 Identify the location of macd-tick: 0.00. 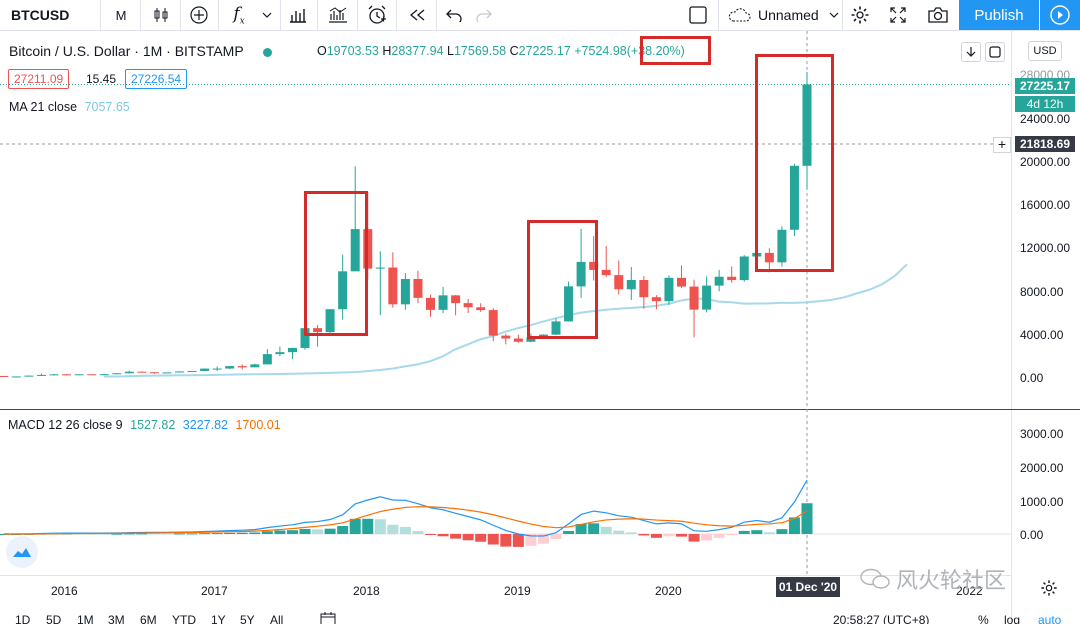
(1032, 535).